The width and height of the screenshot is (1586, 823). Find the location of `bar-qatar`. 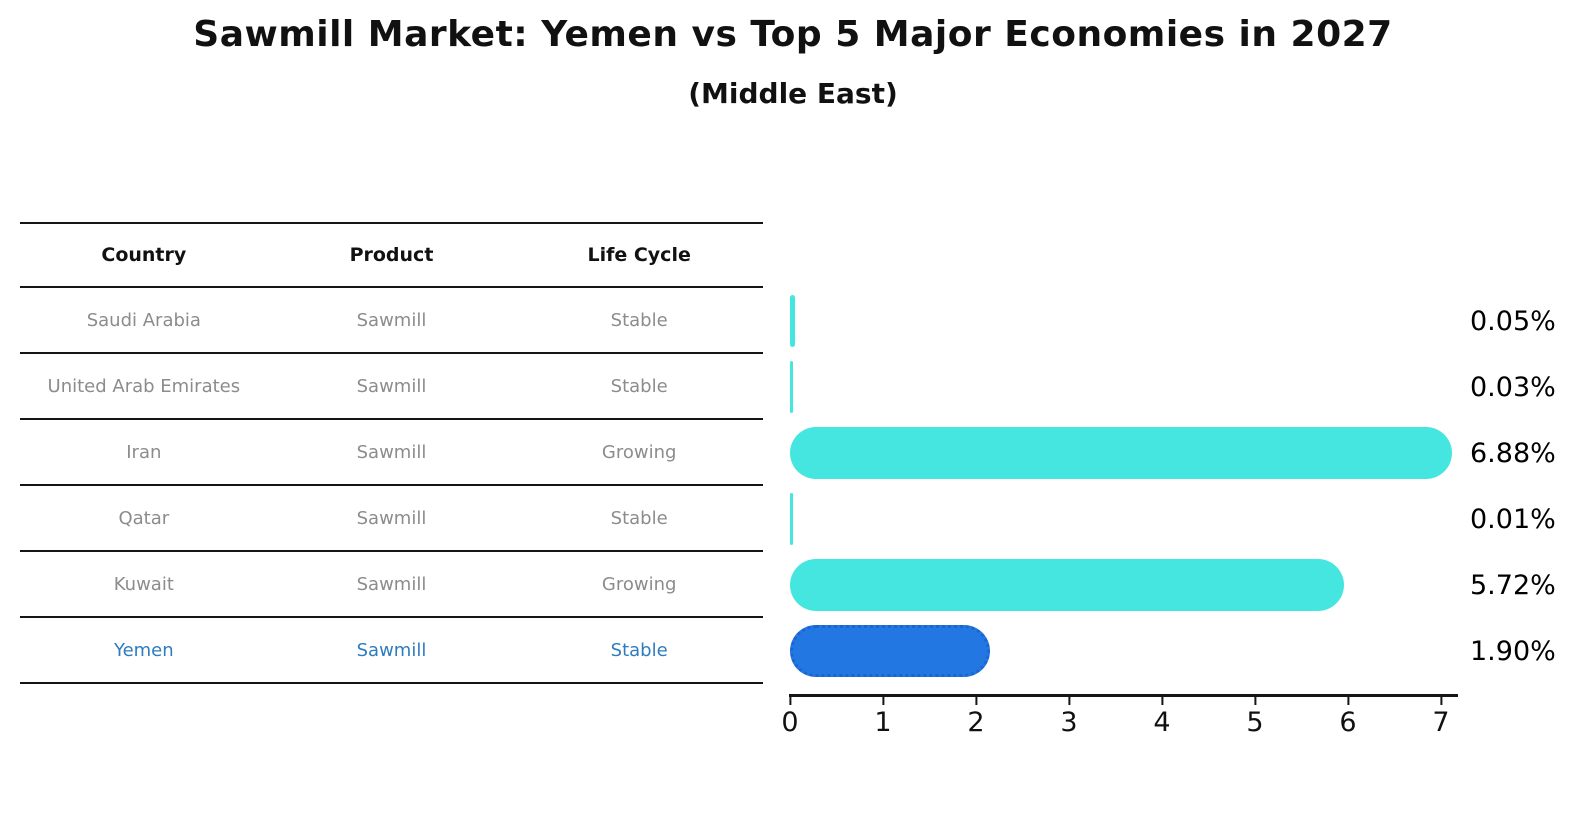

bar-qatar is located at coordinates (791, 519).